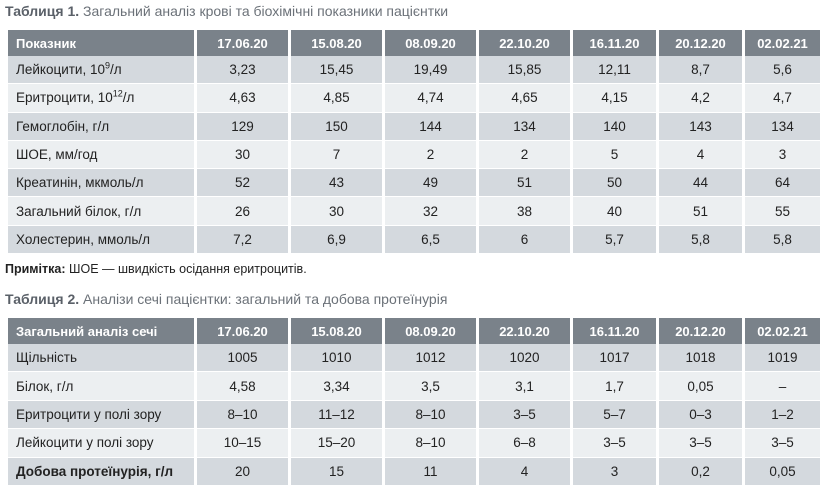 The width and height of the screenshot is (822, 492). I want to click on table-cell: 4,58, so click(242, 386).